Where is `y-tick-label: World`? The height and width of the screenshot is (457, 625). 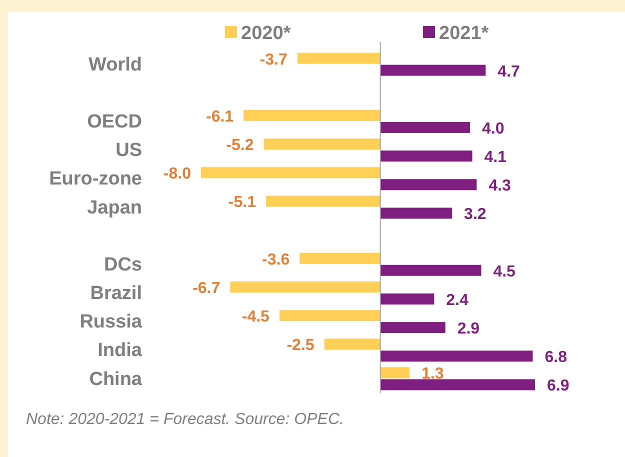 y-tick-label: World is located at coordinates (115, 65).